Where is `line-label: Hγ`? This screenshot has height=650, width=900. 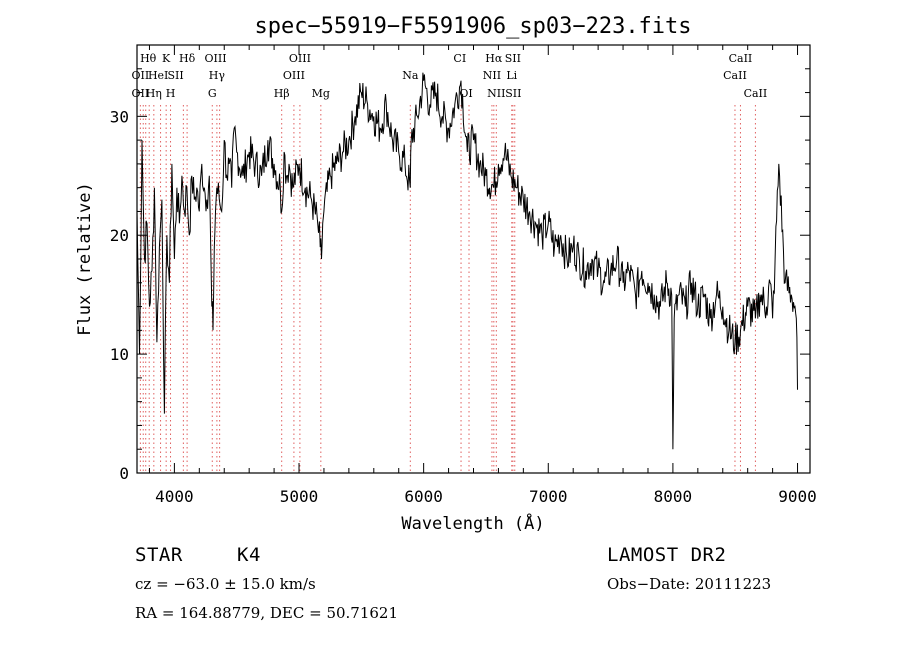 line-label: Hγ is located at coordinates (217, 75).